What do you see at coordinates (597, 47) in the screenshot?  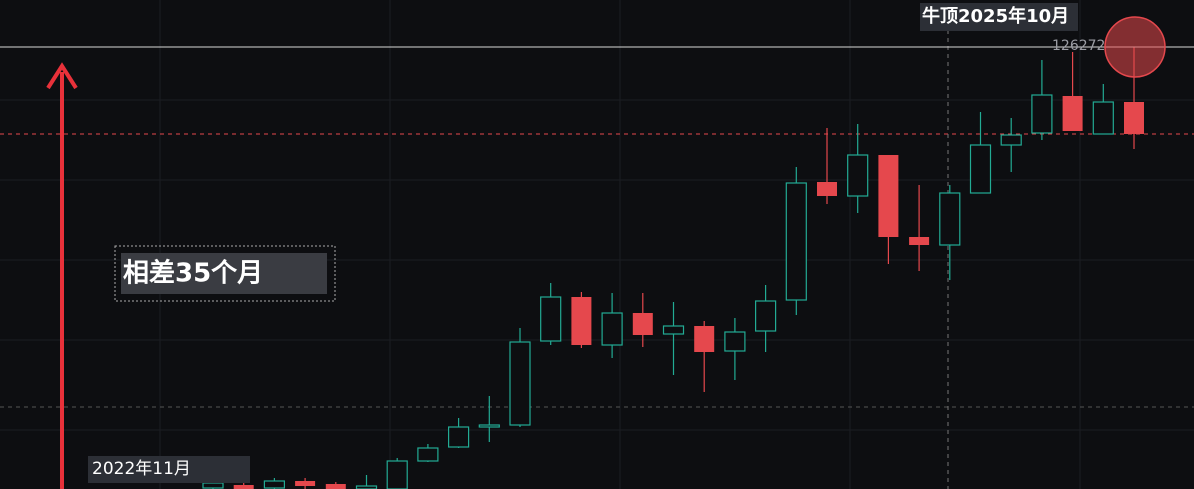 I see `price-marker: 126272` at bounding box center [597, 47].